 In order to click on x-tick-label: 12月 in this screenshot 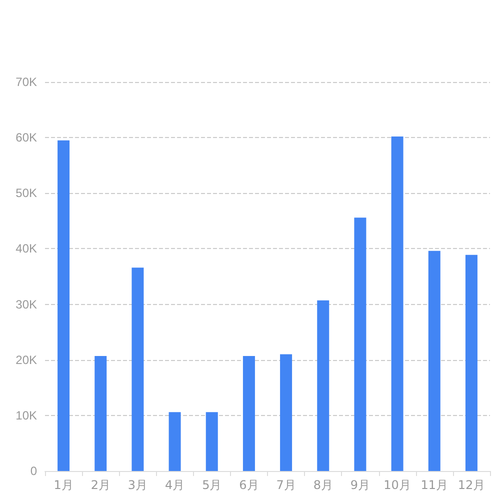, I will do `click(472, 485)`.